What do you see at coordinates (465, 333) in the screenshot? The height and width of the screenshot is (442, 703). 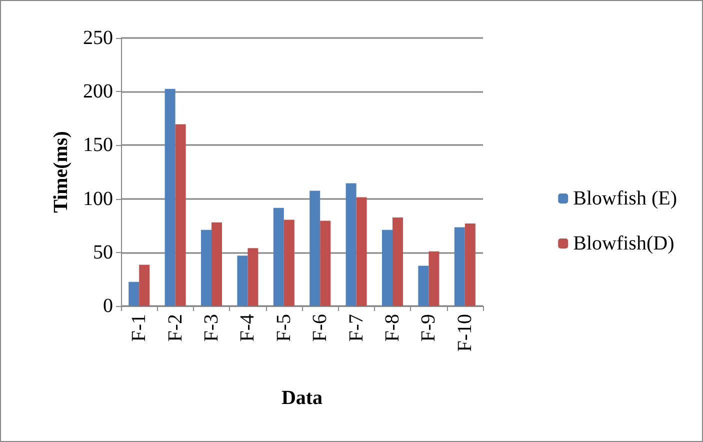 I see `x-tick-label: F-10` at bounding box center [465, 333].